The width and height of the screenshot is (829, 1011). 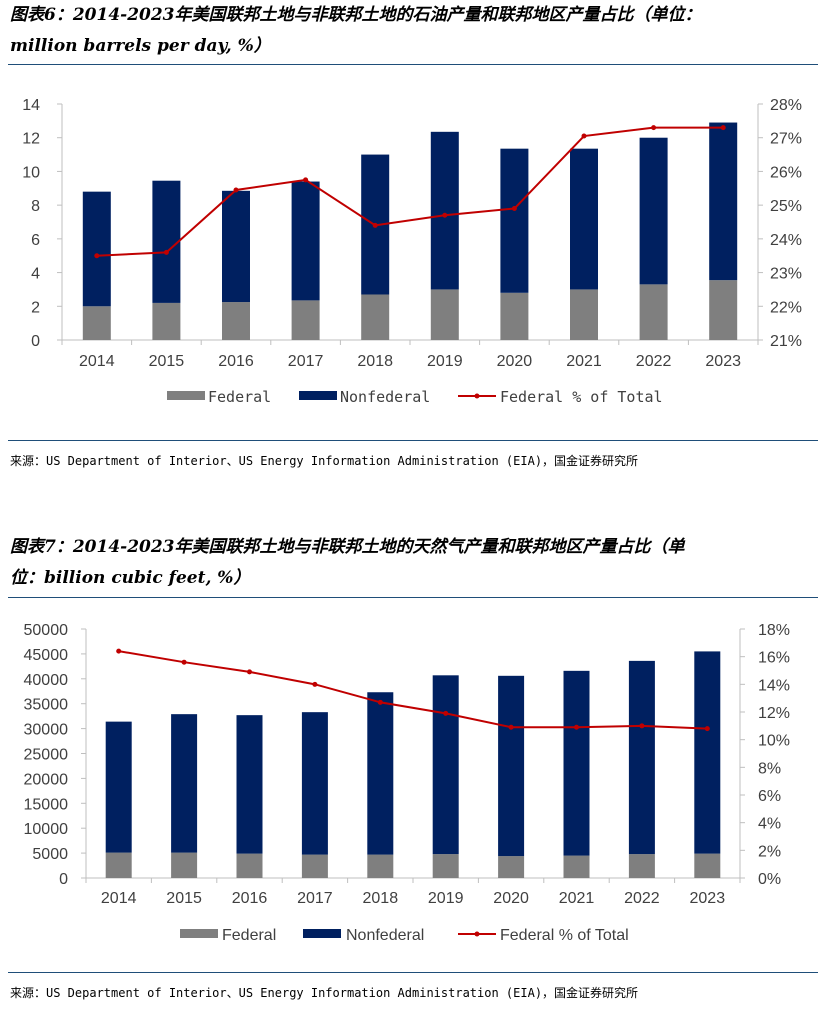 I want to click on right-tick-label: 4%, so click(x=769, y=824).